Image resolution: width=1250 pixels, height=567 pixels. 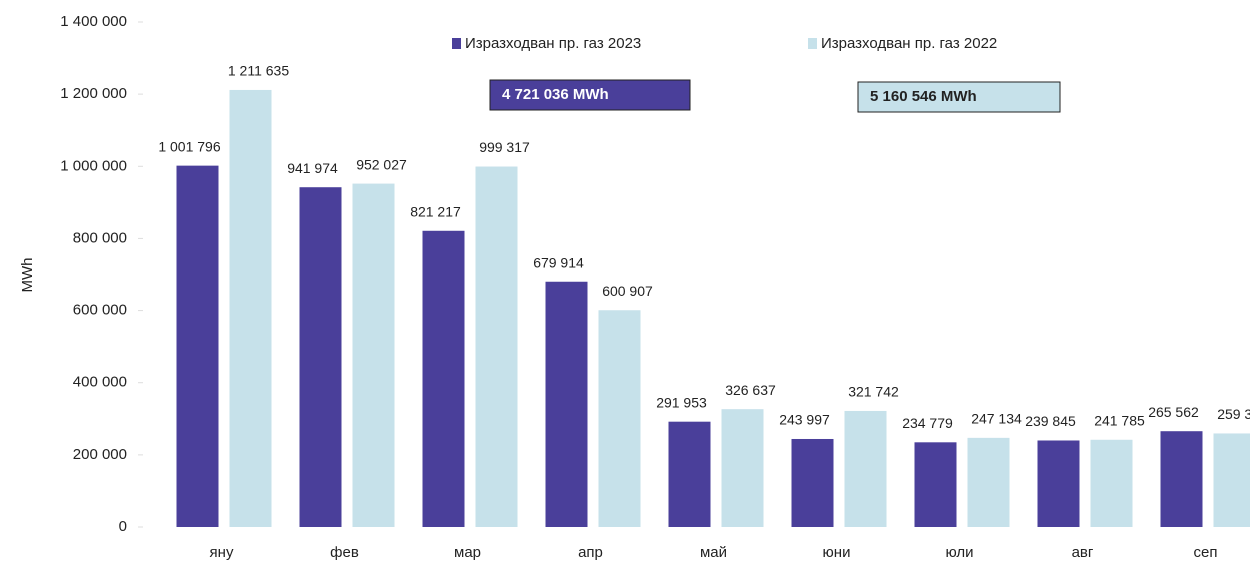 I want to click on data-label: 326 637, so click(x=750, y=390).